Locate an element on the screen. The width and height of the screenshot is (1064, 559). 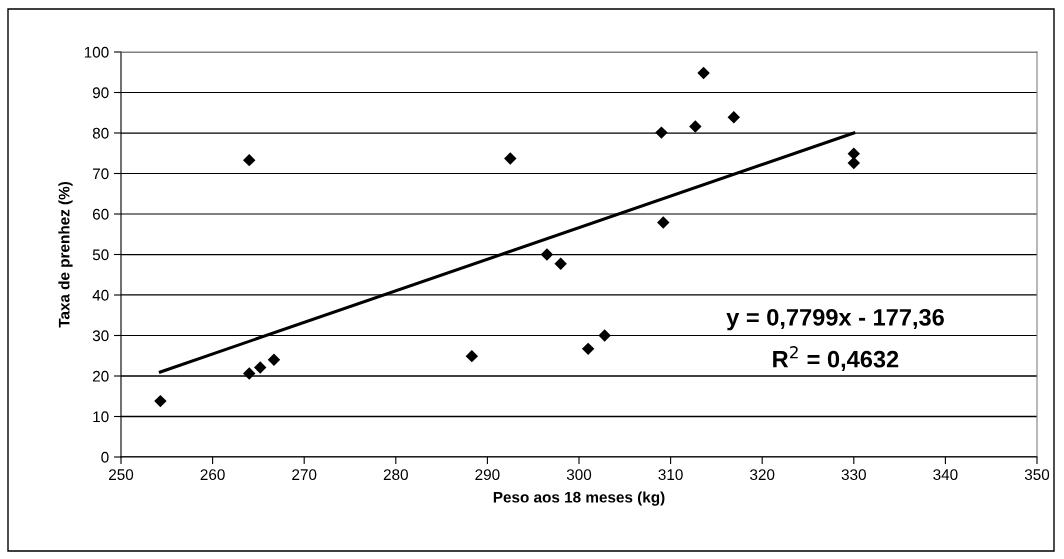
x-tick-label: 310 is located at coordinates (670, 475).